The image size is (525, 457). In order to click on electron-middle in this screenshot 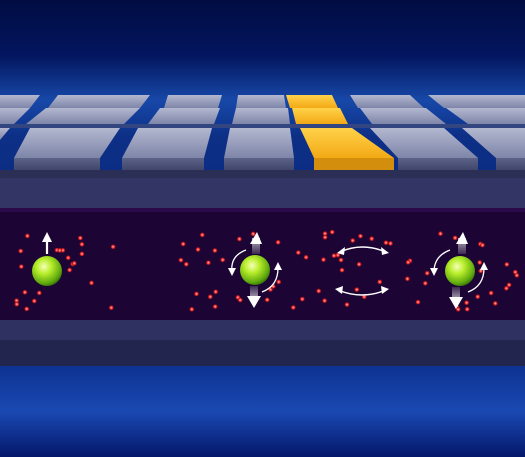, I will do `click(255, 270)`.